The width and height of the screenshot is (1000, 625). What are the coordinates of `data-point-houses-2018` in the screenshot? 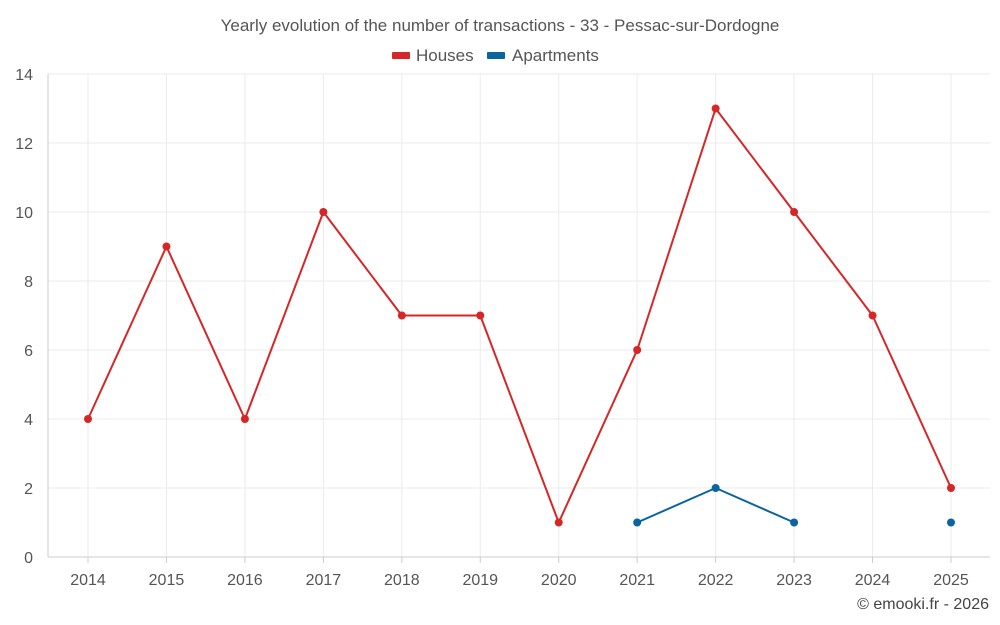 It's located at (401, 315).